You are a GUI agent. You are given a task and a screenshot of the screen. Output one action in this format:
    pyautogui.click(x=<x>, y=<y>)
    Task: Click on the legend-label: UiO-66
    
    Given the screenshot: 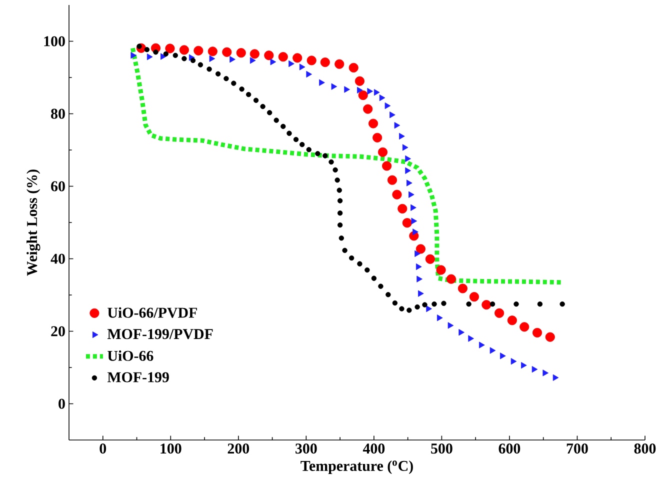 What is the action you would take?
    pyautogui.click(x=131, y=355)
    